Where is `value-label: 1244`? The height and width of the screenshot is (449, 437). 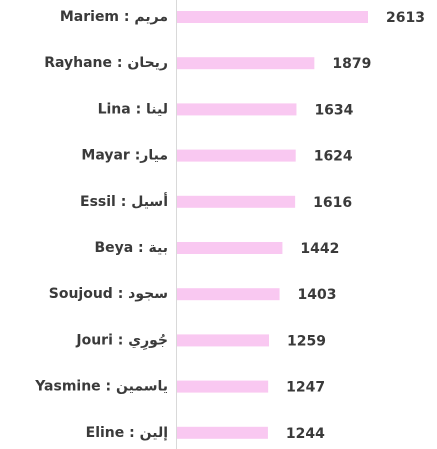 value-label: 1244 is located at coordinates (305, 434).